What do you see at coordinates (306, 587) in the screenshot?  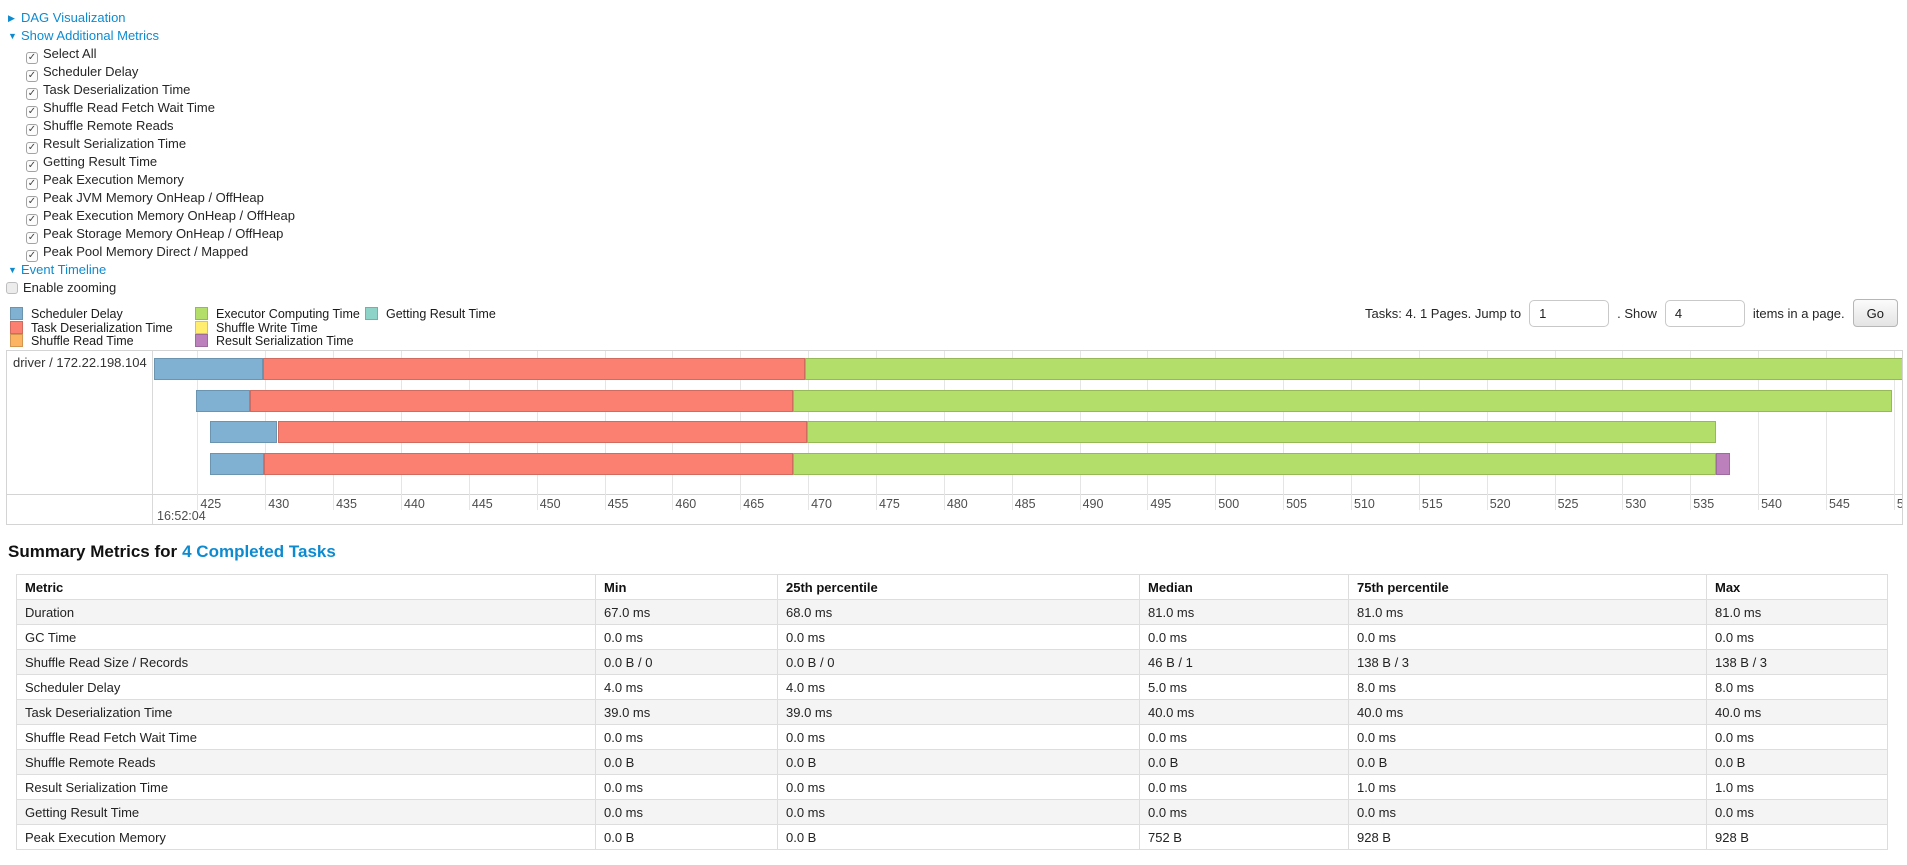 I see `summary-col-header: Metric` at bounding box center [306, 587].